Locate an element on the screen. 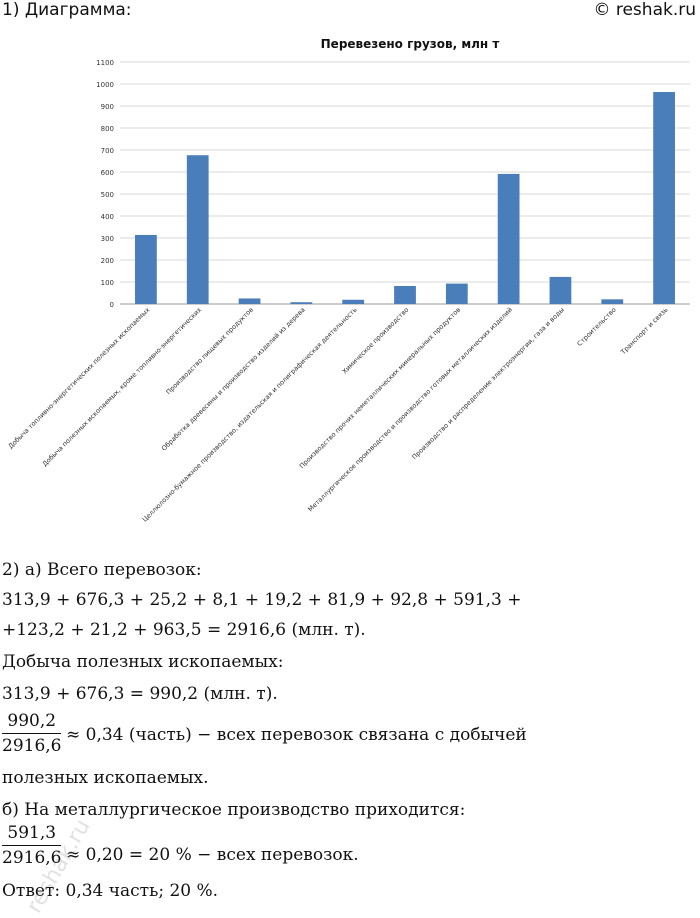 The height and width of the screenshot is (918, 700). y-tick-label: 600 is located at coordinates (107, 173).